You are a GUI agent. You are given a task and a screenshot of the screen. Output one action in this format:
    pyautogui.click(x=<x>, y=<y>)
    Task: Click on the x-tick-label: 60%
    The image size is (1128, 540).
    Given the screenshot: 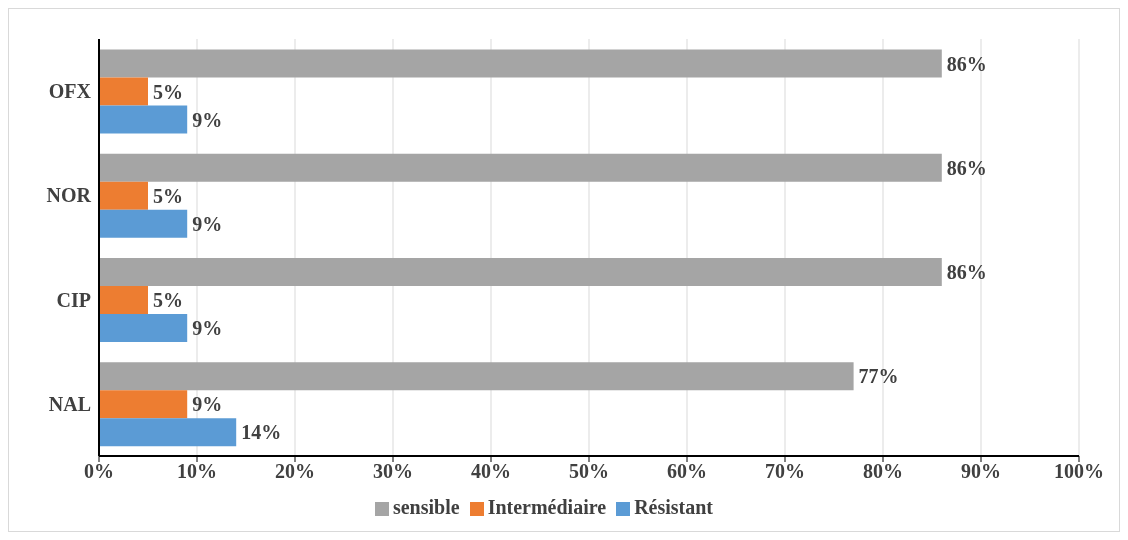 What is the action you would take?
    pyautogui.click(x=687, y=471)
    